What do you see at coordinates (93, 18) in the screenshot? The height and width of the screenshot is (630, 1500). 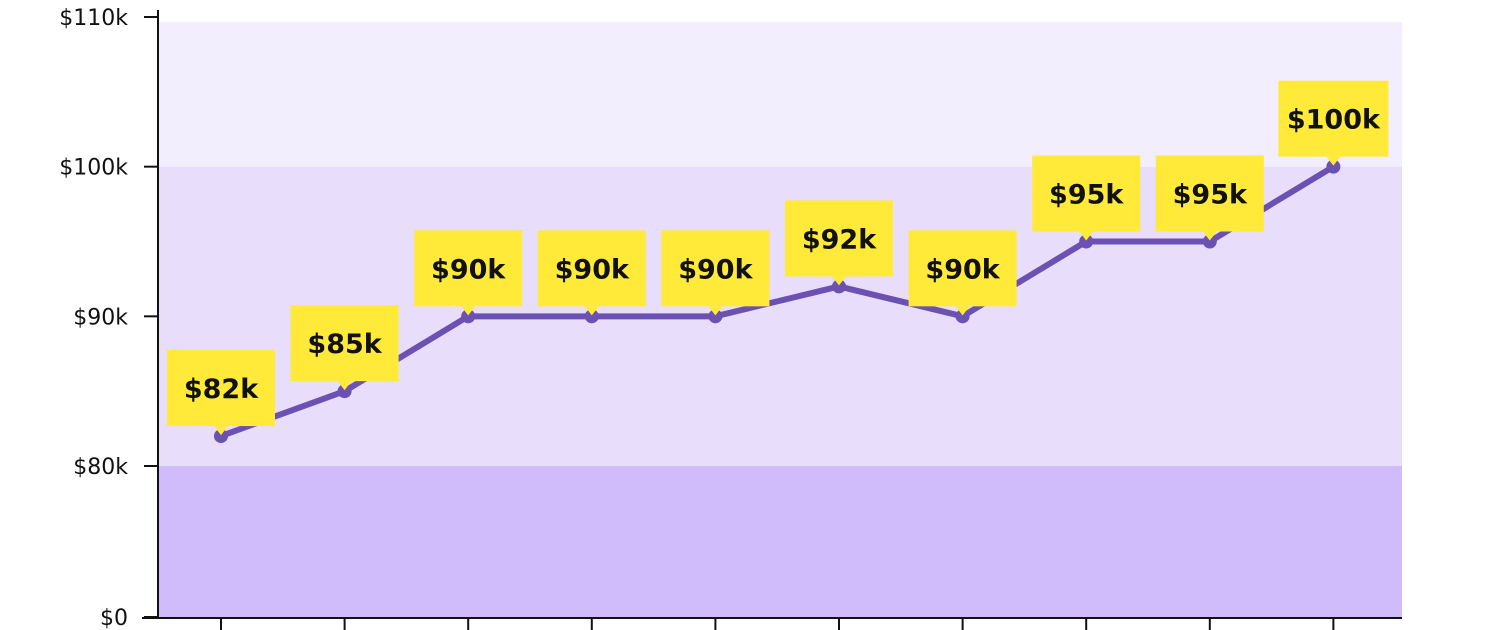 I see `y-tick-label: $110k` at bounding box center [93, 18].